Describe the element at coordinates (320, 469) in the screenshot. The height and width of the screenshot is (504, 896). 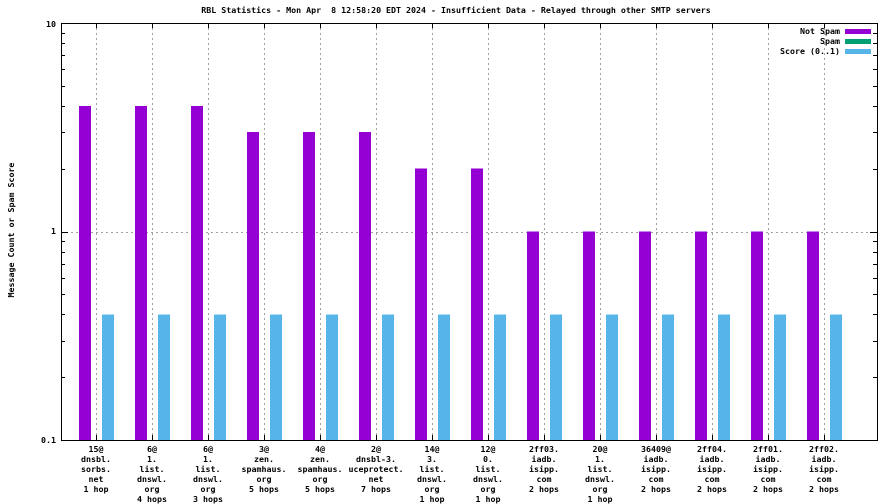
I see `x-axis-label: 4@ zen. spamhaus. org 5 hops` at that location.